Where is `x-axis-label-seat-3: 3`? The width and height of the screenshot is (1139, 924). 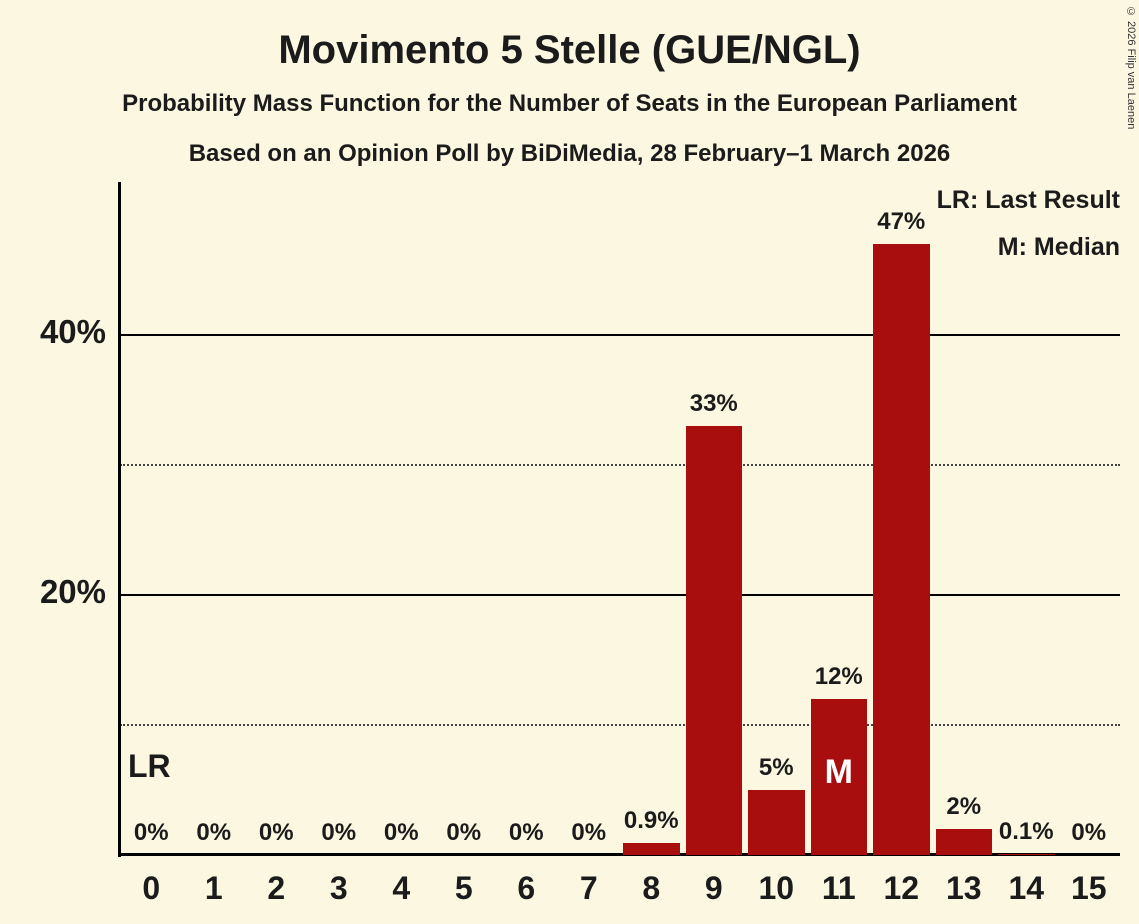
x-axis-label-seat-3: 3 is located at coordinates (338, 888).